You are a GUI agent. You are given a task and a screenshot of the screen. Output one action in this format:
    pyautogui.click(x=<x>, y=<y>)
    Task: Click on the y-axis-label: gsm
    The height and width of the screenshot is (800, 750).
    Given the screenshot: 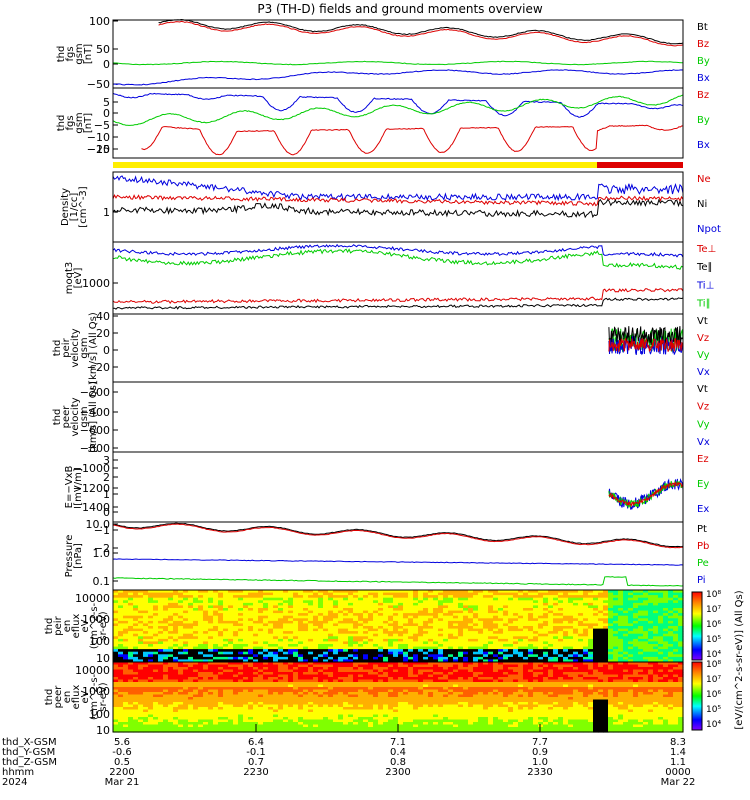 What is the action you would take?
    pyautogui.click(x=79, y=53)
    